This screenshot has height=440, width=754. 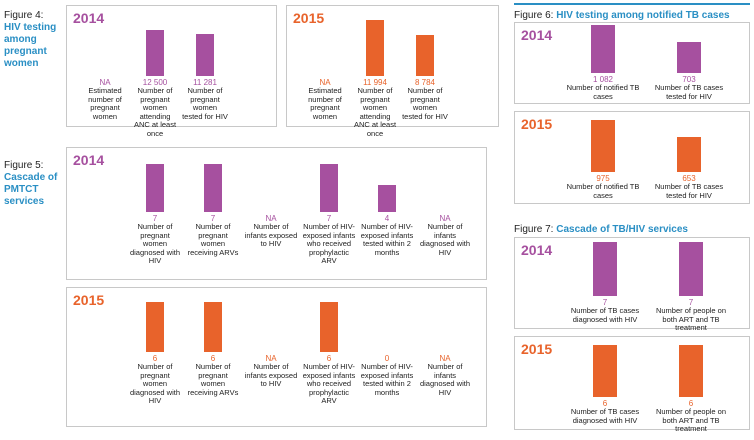 I want to click on value-label: 8 784, so click(x=425, y=82).